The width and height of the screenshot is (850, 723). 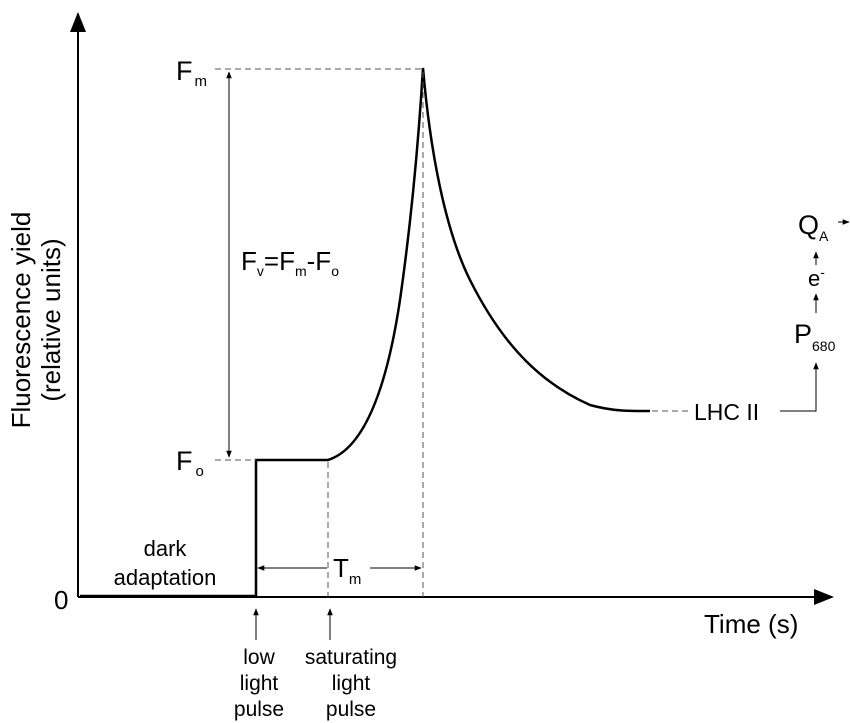 I want to click on low-pulse-line3: pulse, so click(x=259, y=709).